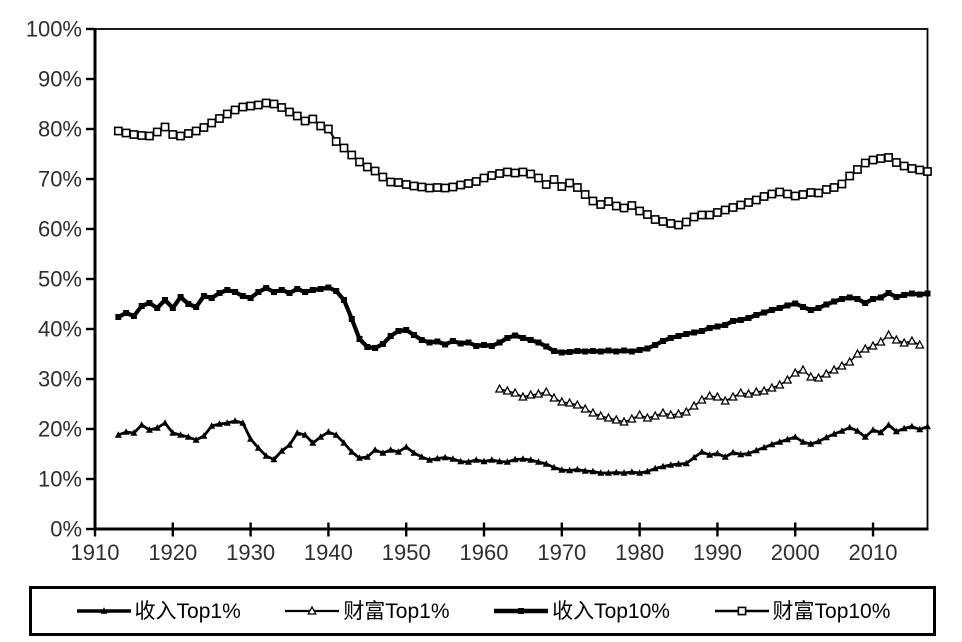 The image size is (962, 642). Describe the element at coordinates (561, 552) in the screenshot. I see `x-tick-label: 1970` at that location.